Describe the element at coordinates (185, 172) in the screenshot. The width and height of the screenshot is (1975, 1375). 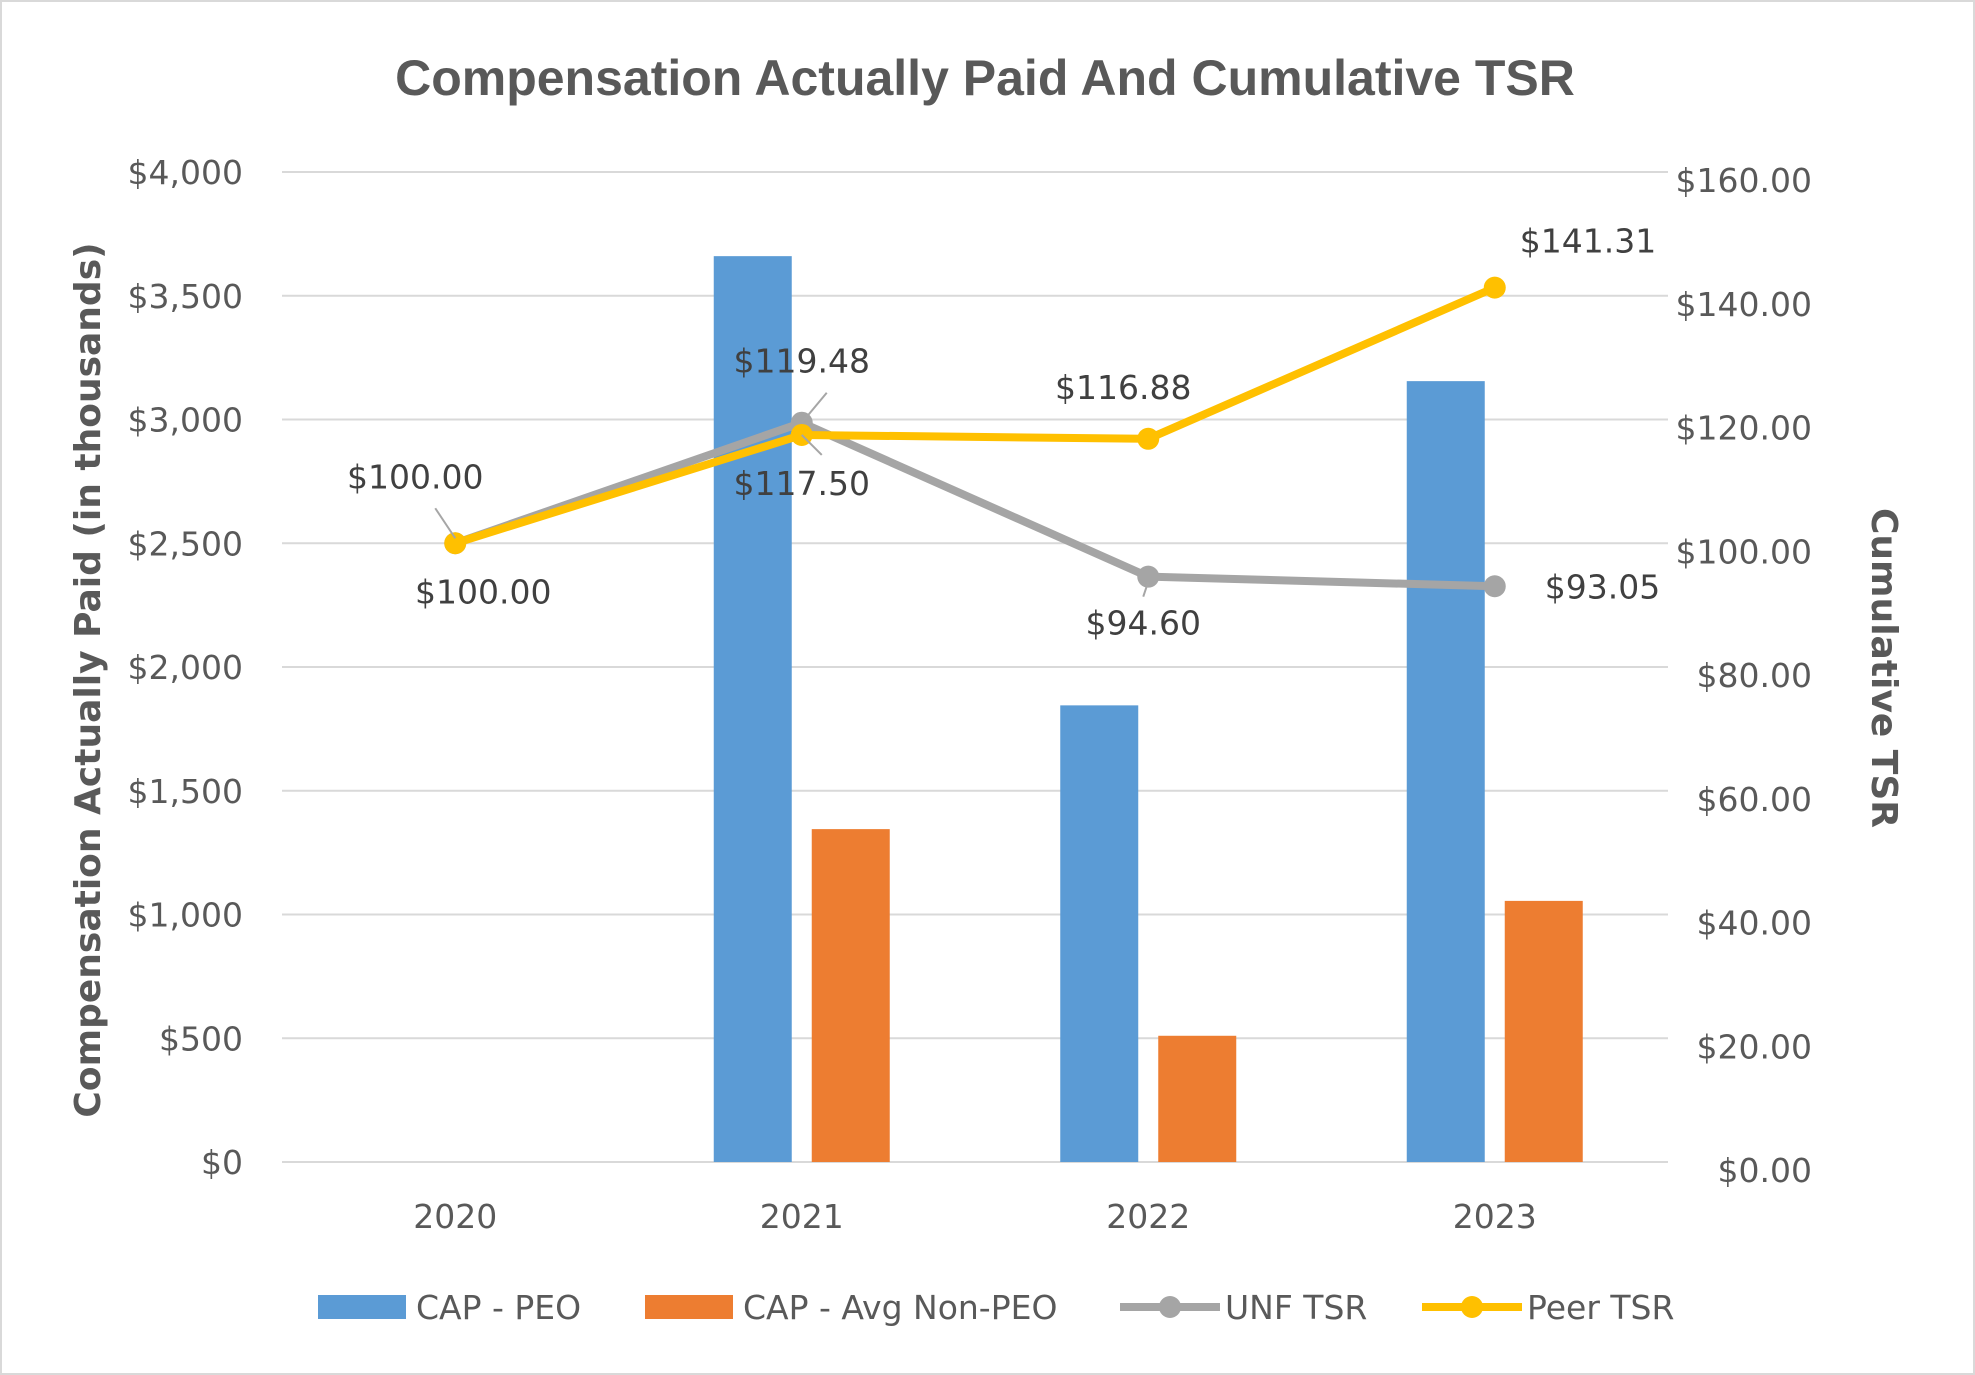
I see `y-tick-label: $4,000` at that location.